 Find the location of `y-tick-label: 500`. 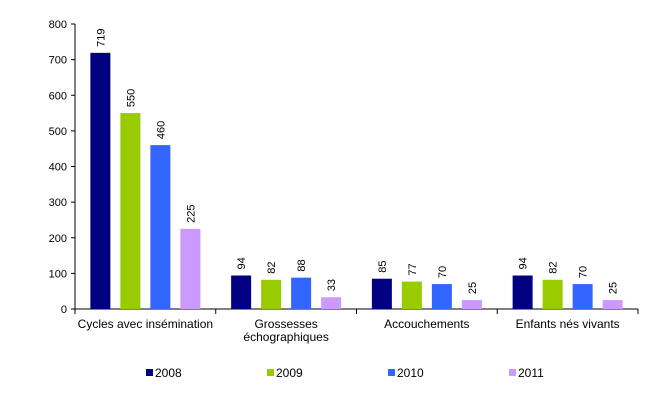

y-tick-label: 500 is located at coordinates (58, 132).